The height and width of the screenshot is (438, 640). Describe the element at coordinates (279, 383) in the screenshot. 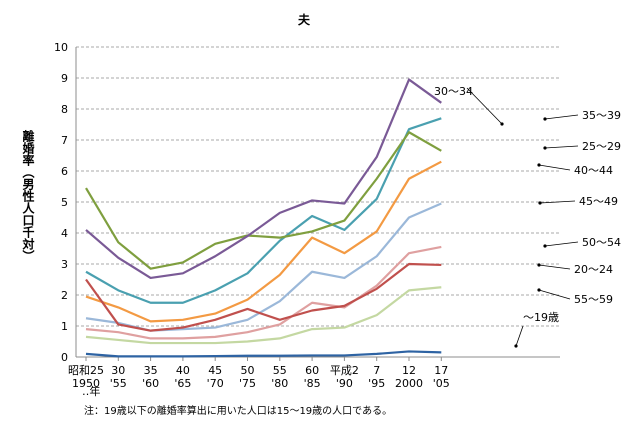

I see `x-tick-label-year: '80` at that location.